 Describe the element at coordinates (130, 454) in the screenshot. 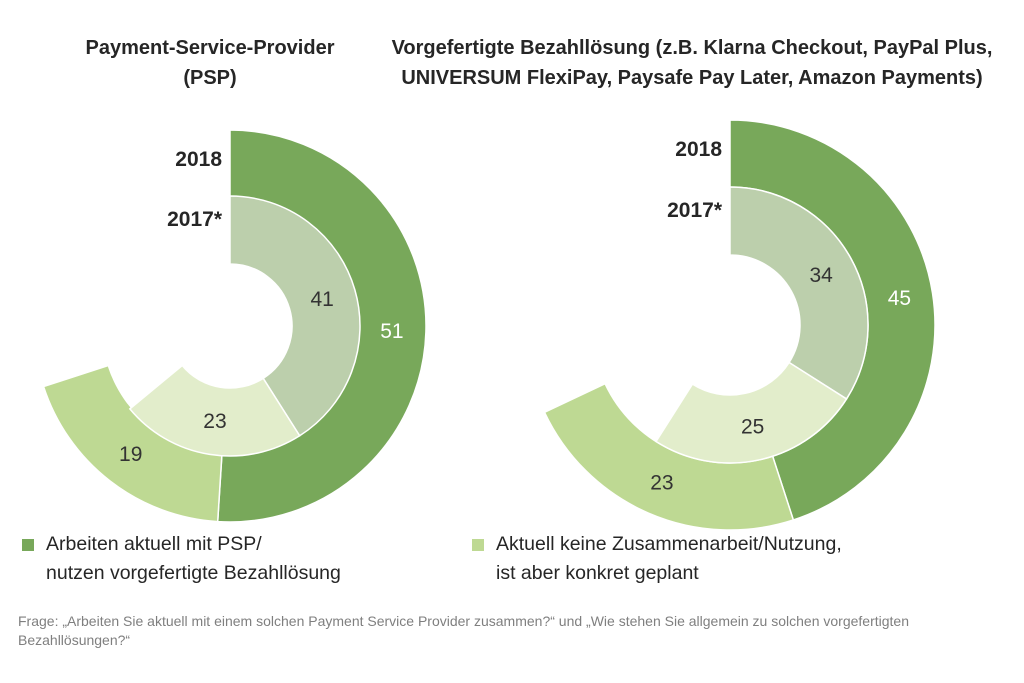

I see `psp-2018-planned-value-label: 19` at that location.